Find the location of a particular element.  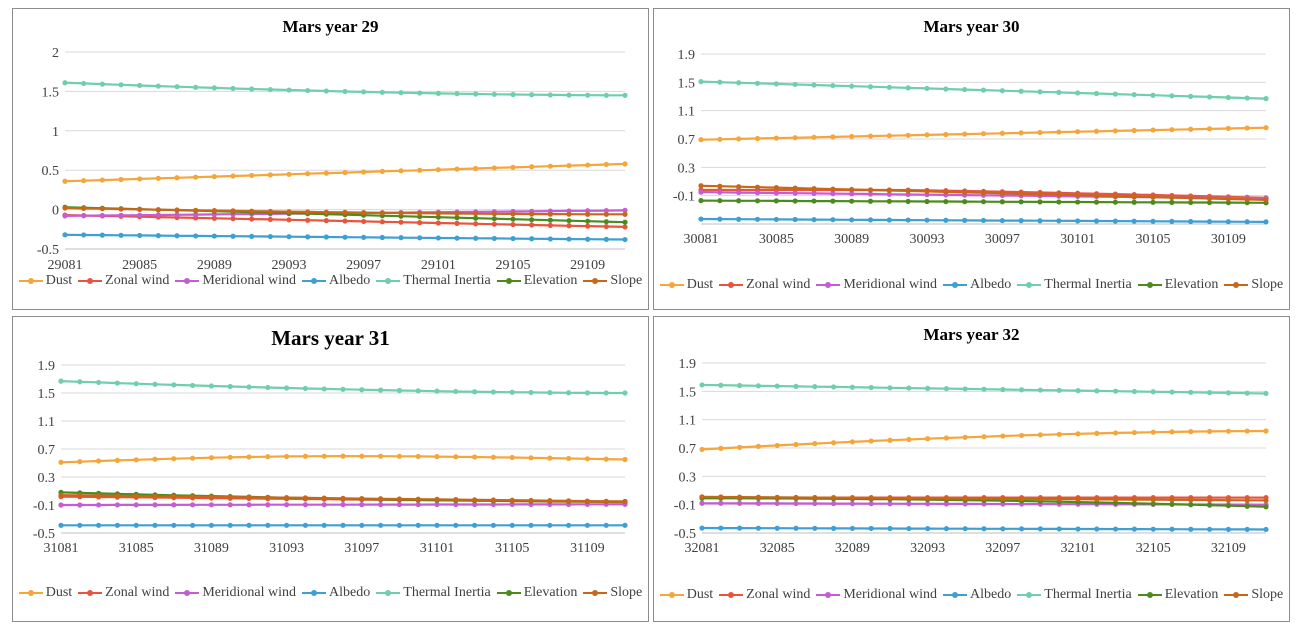

legend-label: Albedo is located at coordinates (991, 284).